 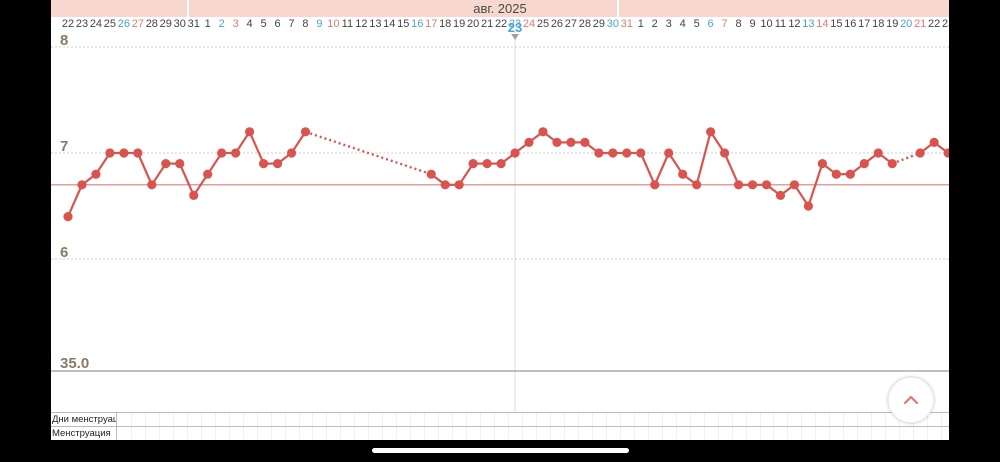 I want to click on day-label: 21, so click(x=487, y=24).